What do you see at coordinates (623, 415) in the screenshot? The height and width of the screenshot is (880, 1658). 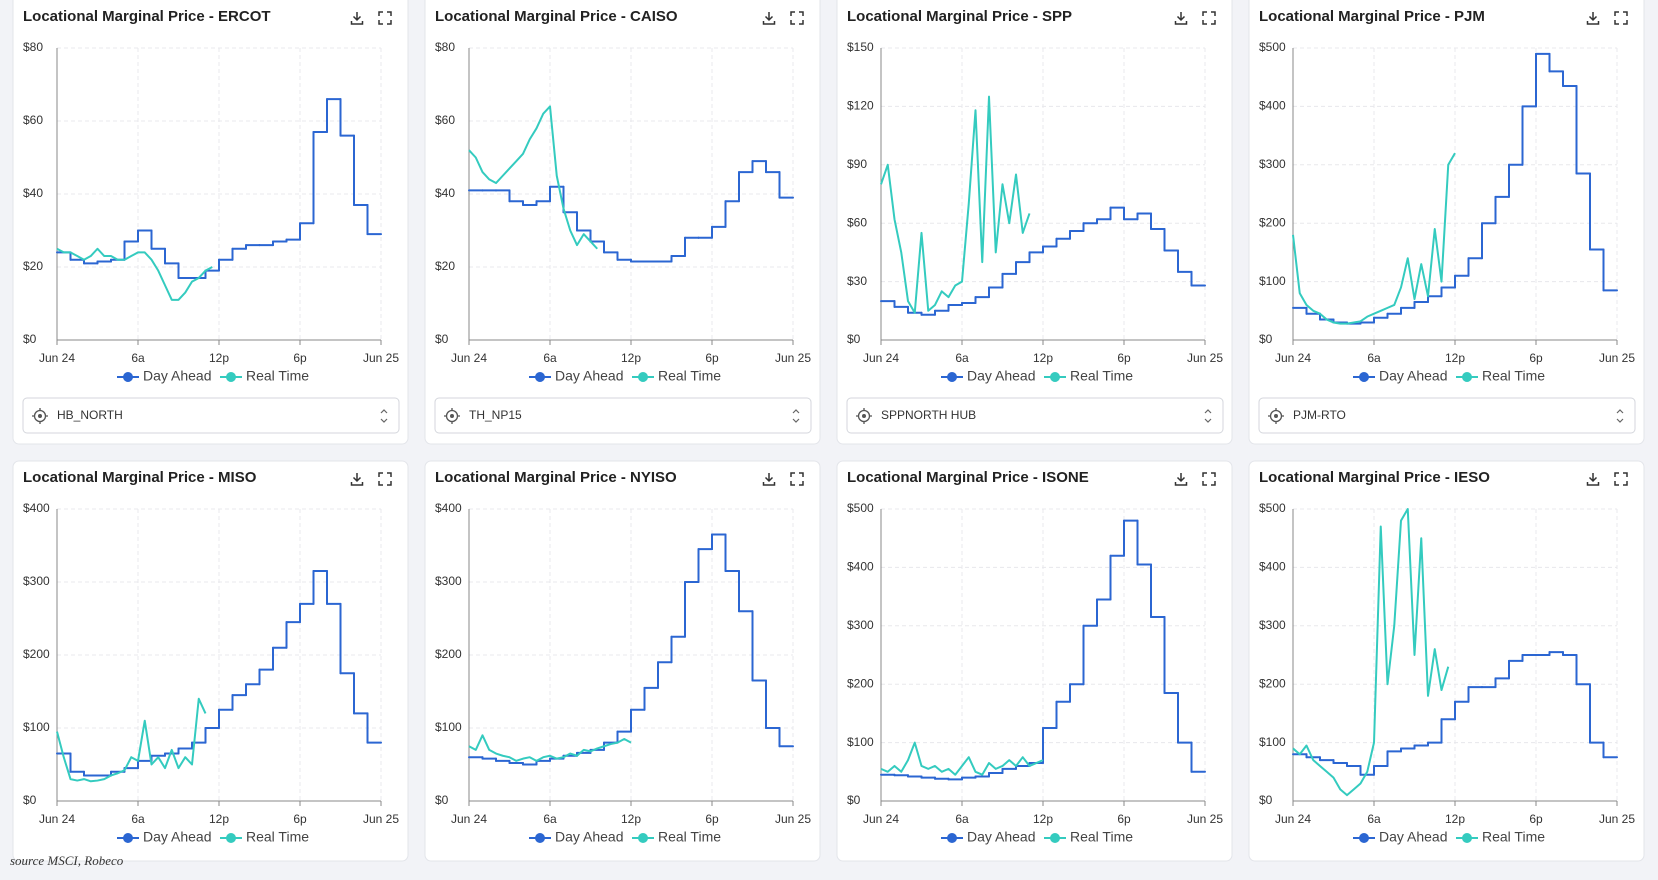 I see `location-select: TH_NP15` at bounding box center [623, 415].